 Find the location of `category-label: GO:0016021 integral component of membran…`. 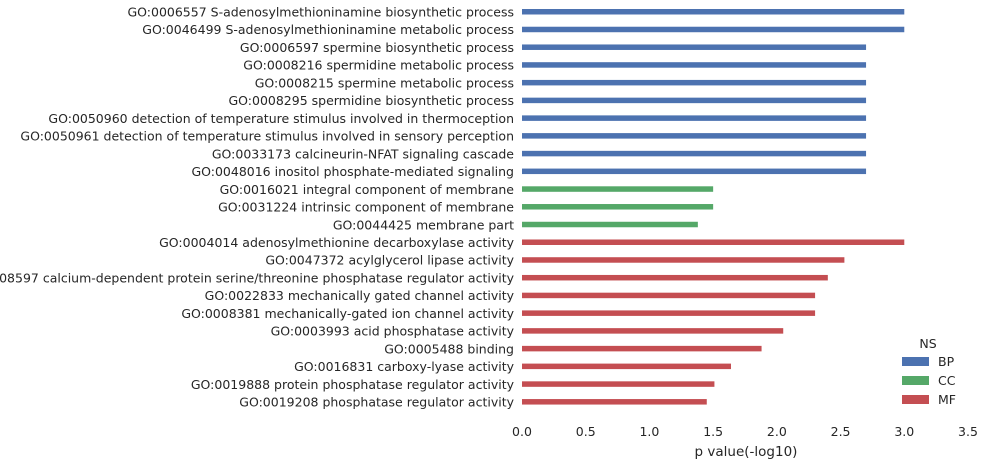

category-label: GO:0016021 integral component of membran… is located at coordinates (367, 189).